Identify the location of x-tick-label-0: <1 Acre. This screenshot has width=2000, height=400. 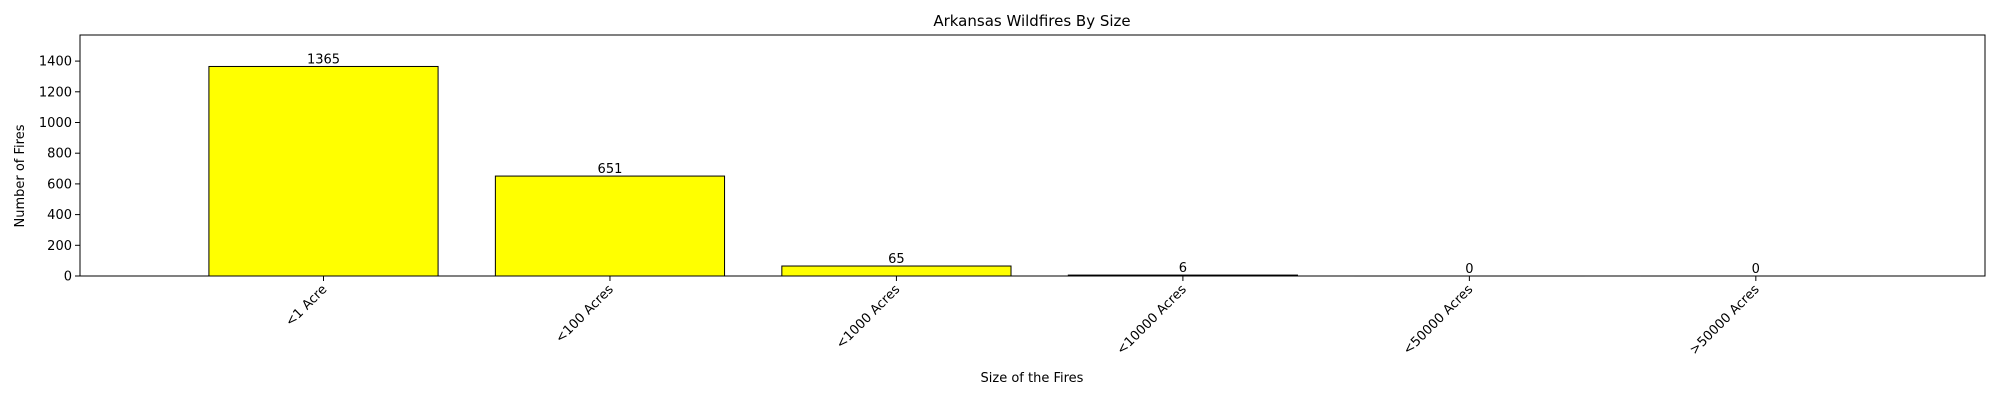
(306, 305).